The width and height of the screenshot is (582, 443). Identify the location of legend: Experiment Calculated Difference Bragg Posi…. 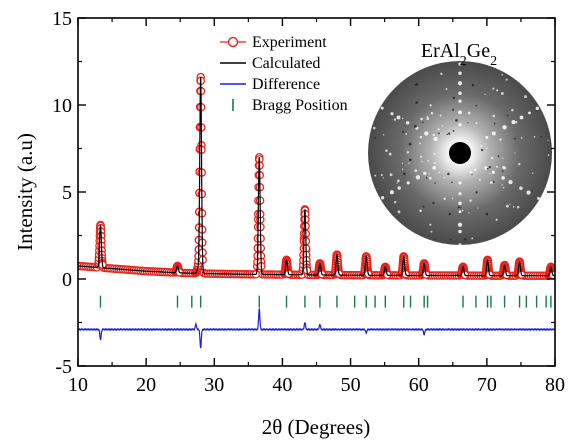
(284, 74).